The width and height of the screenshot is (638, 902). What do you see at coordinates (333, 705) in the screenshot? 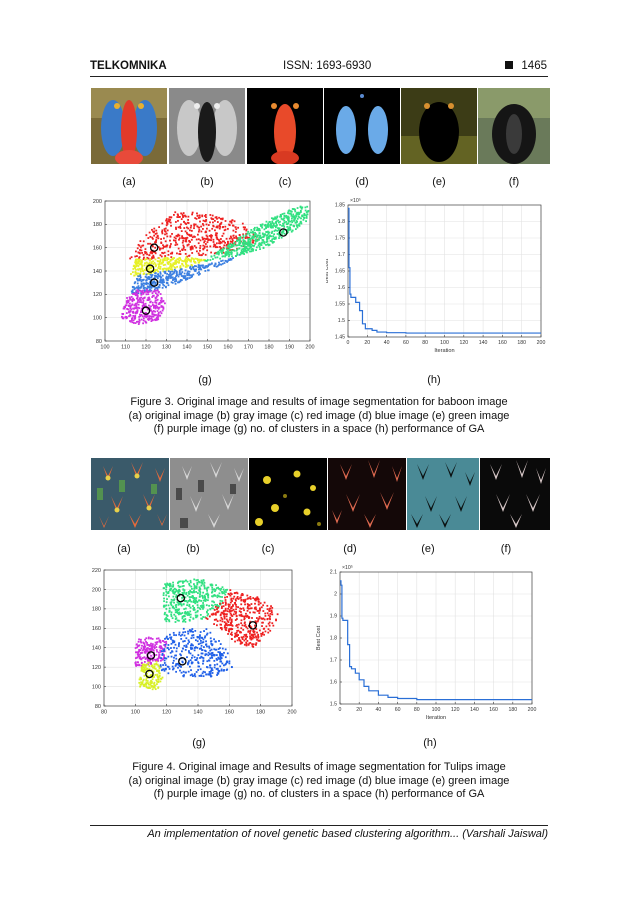
I see `y-tick-label: 1.5` at bounding box center [333, 705].